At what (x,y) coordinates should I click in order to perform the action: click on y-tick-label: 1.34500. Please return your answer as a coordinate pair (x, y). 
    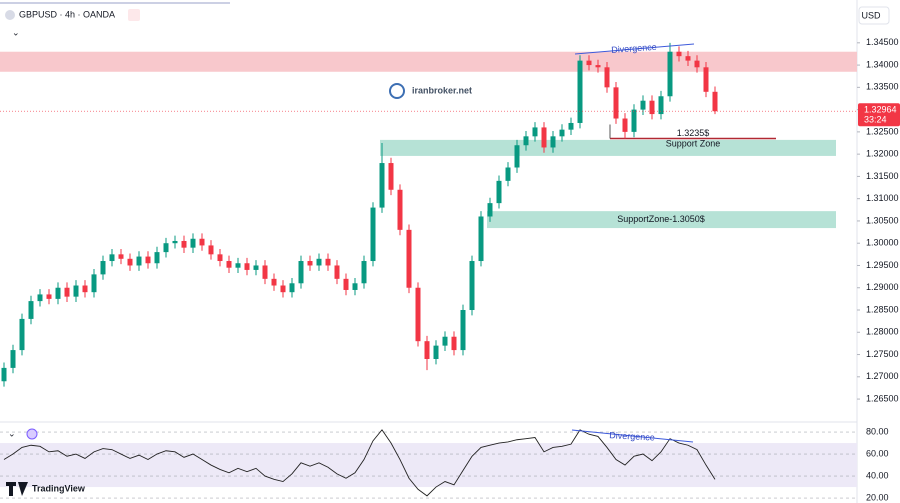
    Looking at the image, I should click on (882, 42).